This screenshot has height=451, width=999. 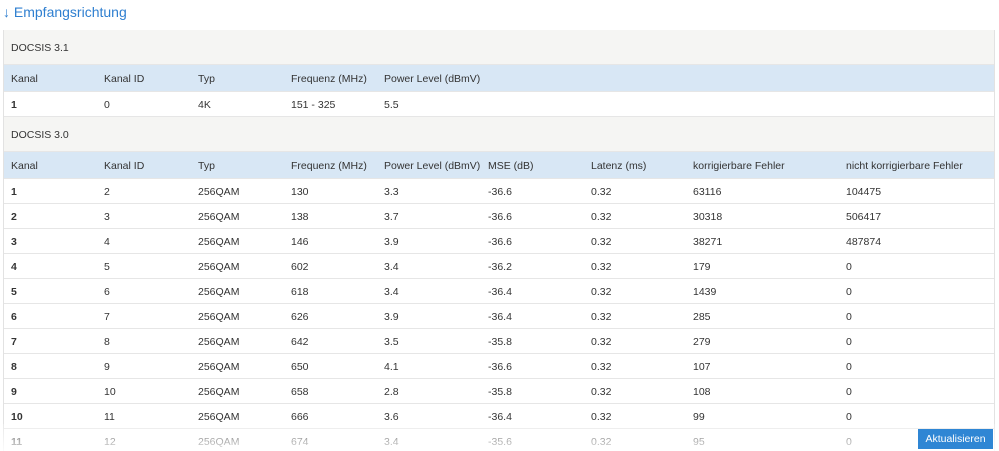 I want to click on table-cell: 506417, so click(x=864, y=217).